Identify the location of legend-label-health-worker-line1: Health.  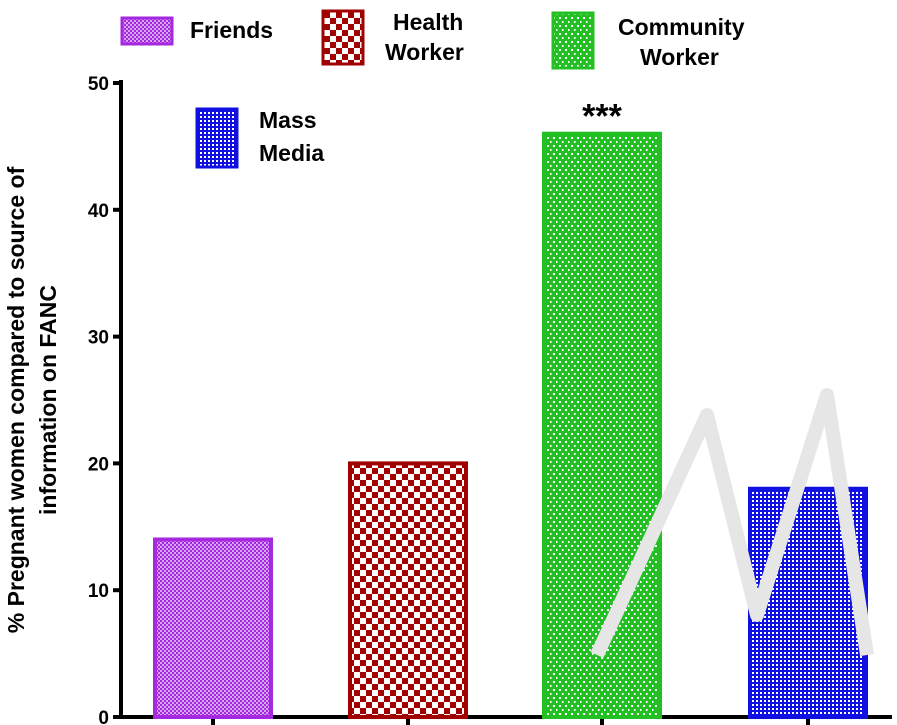
(428, 22).